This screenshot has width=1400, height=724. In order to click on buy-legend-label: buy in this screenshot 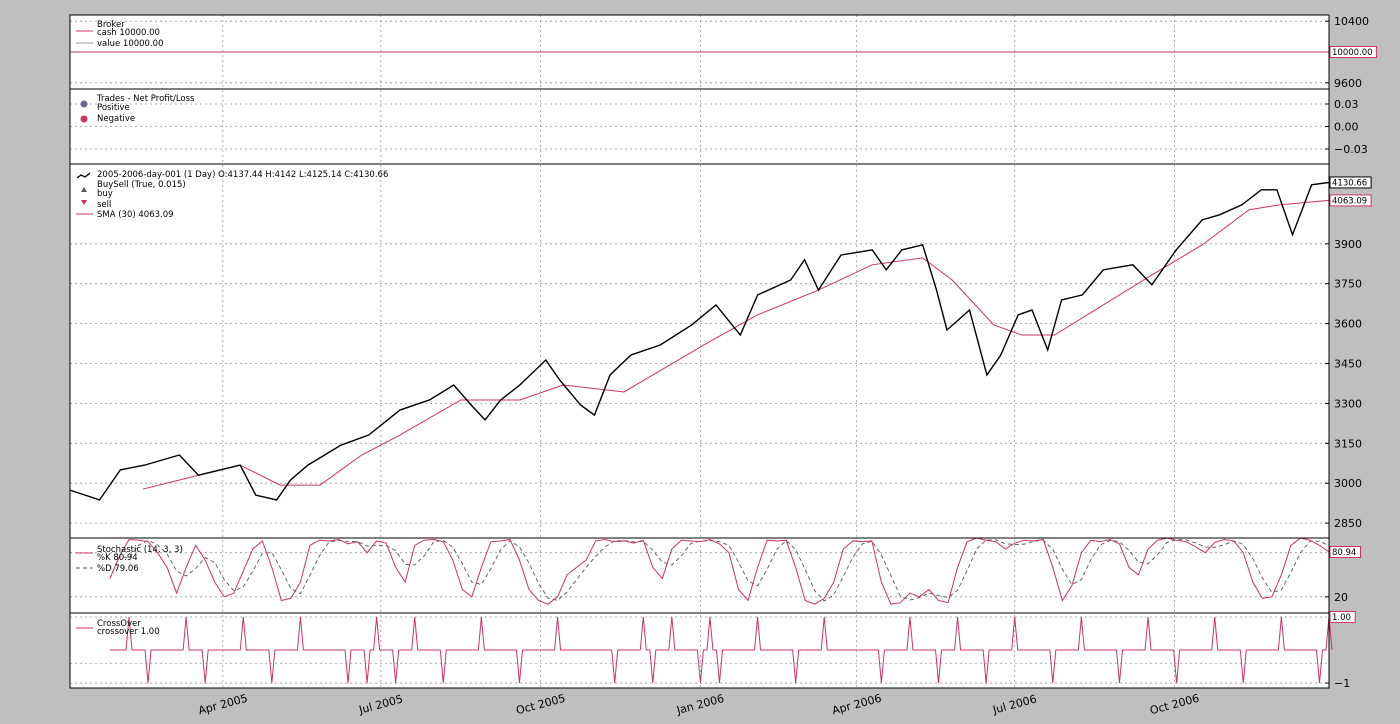, I will do `click(105, 194)`.